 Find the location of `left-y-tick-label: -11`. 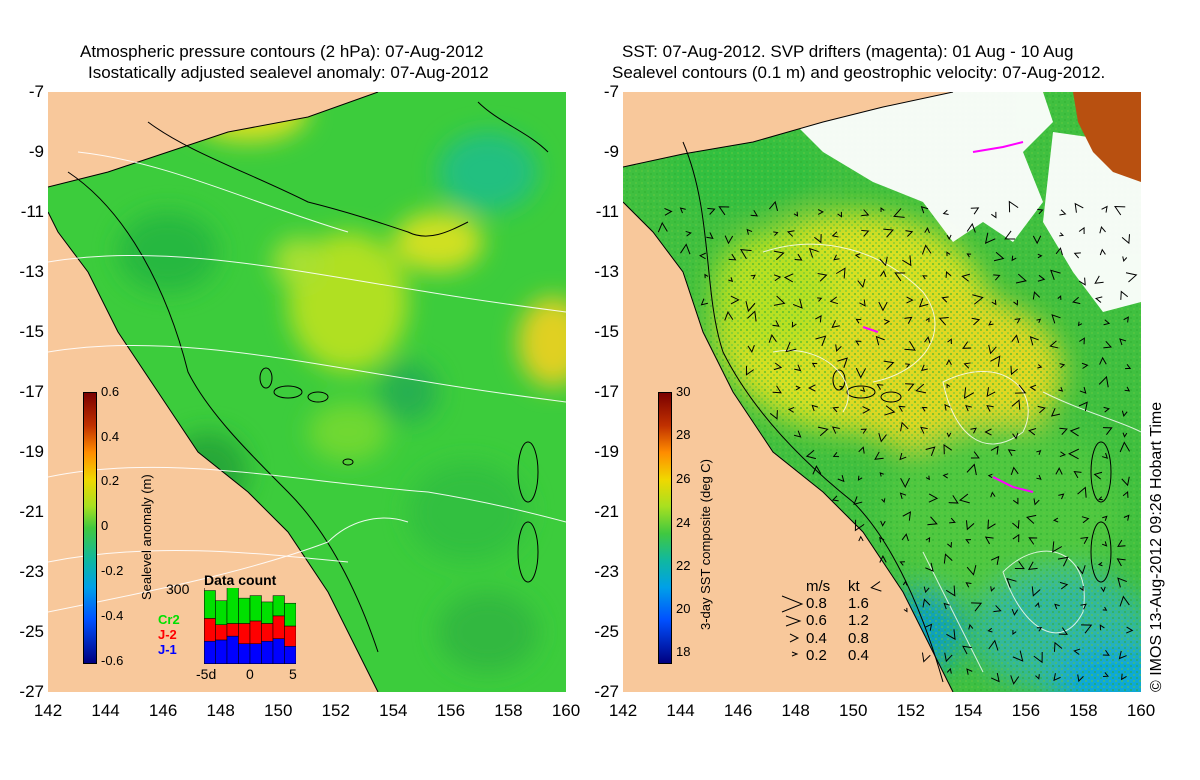

left-y-tick-label: -11 is located at coordinates (32, 211).